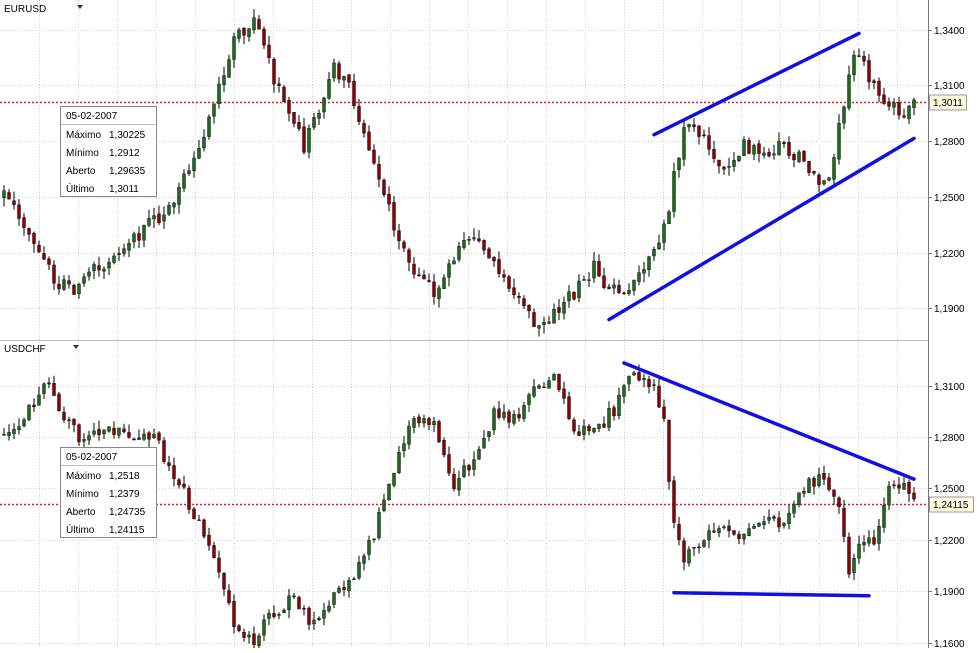 This screenshot has height=653, width=977. Describe the element at coordinates (43, 9) in the screenshot. I see `symbol-selector-eurusd: EURUSD` at that location.